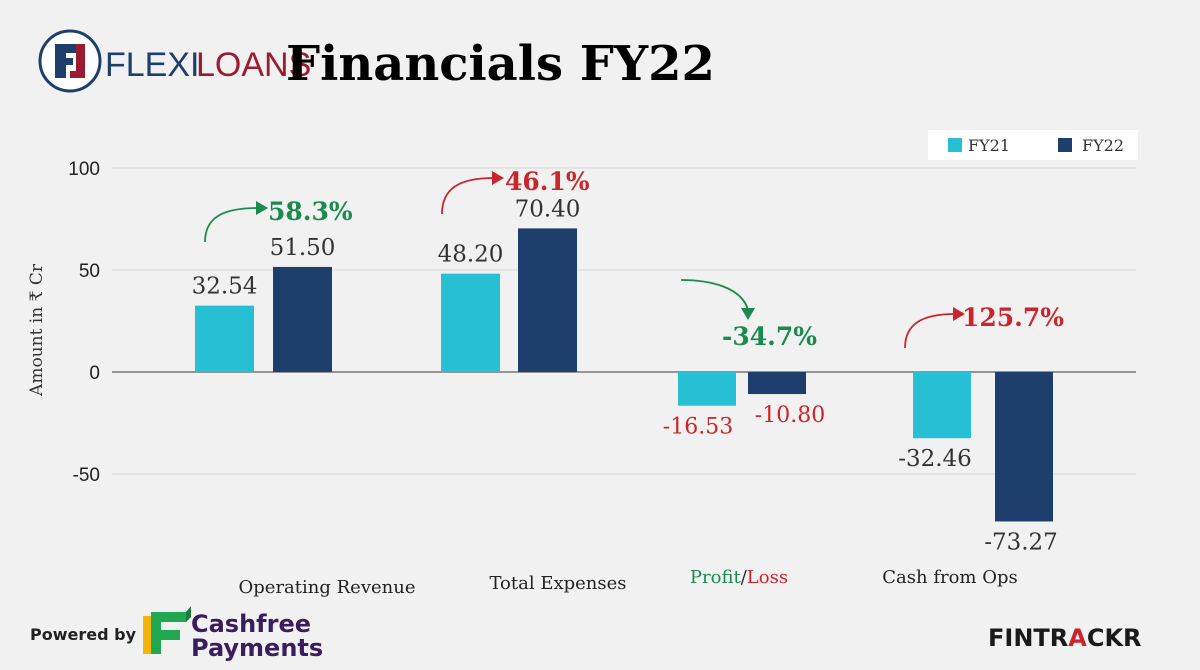 This screenshot has width=1200, height=670. What do you see at coordinates (935, 459) in the screenshot?
I see `value-label-cash-from-ops-fy21: -32.46` at bounding box center [935, 459].